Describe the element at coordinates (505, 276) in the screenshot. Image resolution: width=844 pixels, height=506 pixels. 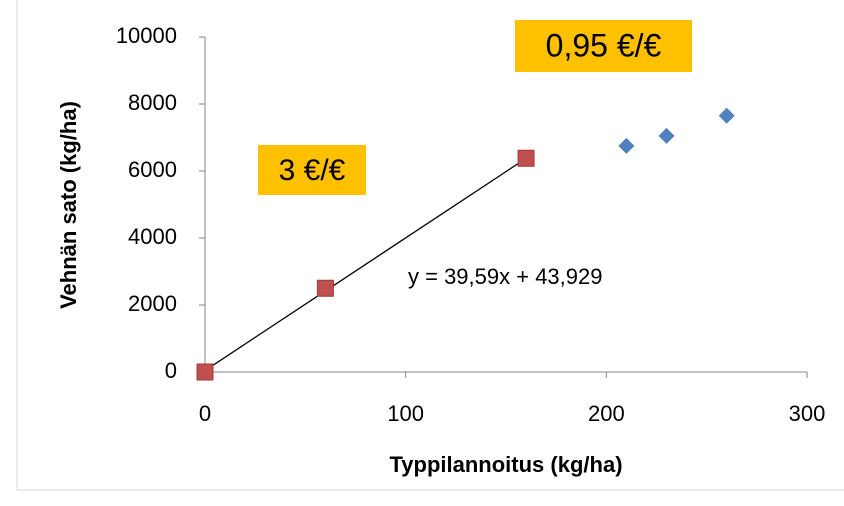
I see `annotation: y = 39,59x + 43,929` at that location.